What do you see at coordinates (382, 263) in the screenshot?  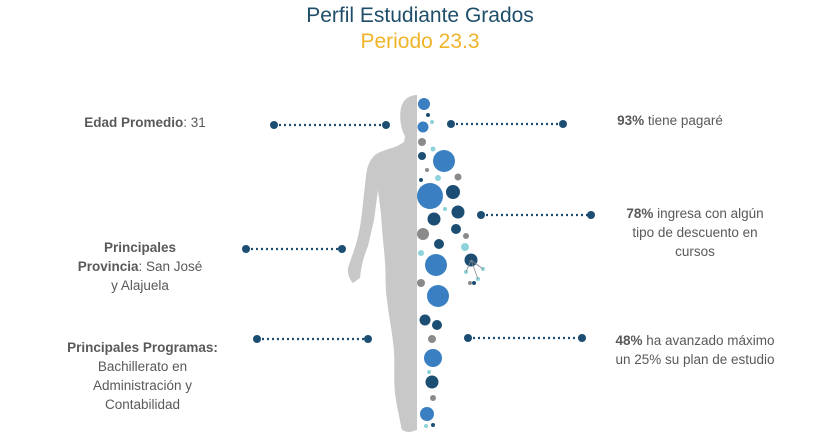 I see `body-silhouette` at bounding box center [382, 263].